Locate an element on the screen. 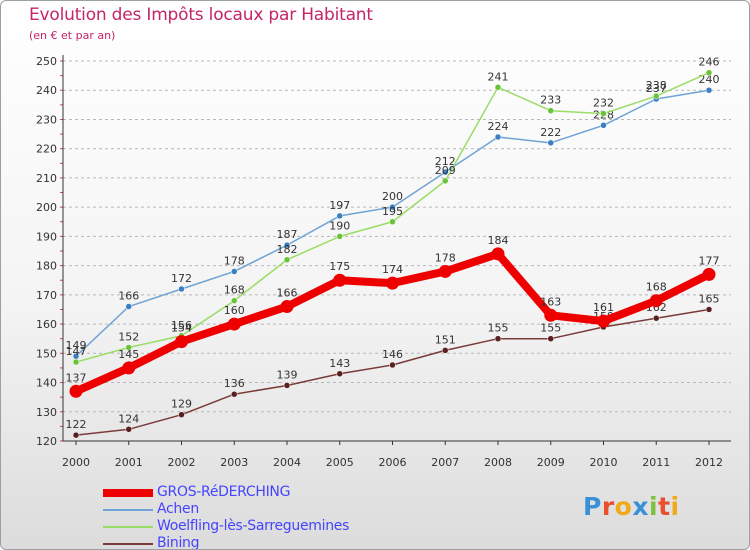 The image size is (750, 550). data-label: 160 is located at coordinates (234, 310).